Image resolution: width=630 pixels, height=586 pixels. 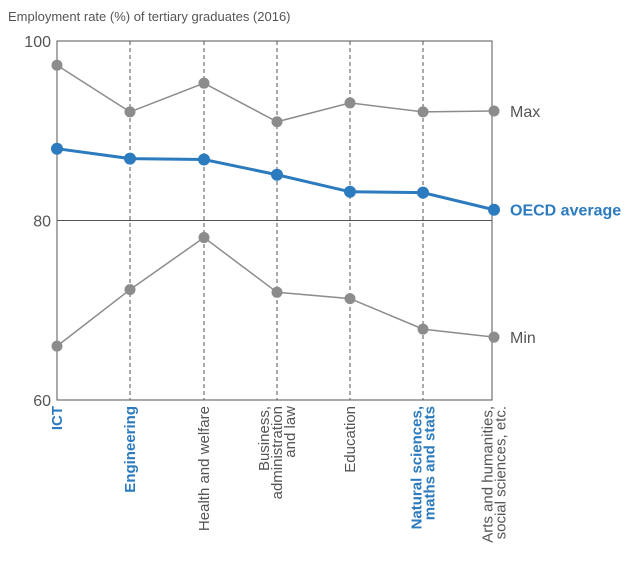 I want to click on x-tick-label: Education, so click(x=350, y=439).